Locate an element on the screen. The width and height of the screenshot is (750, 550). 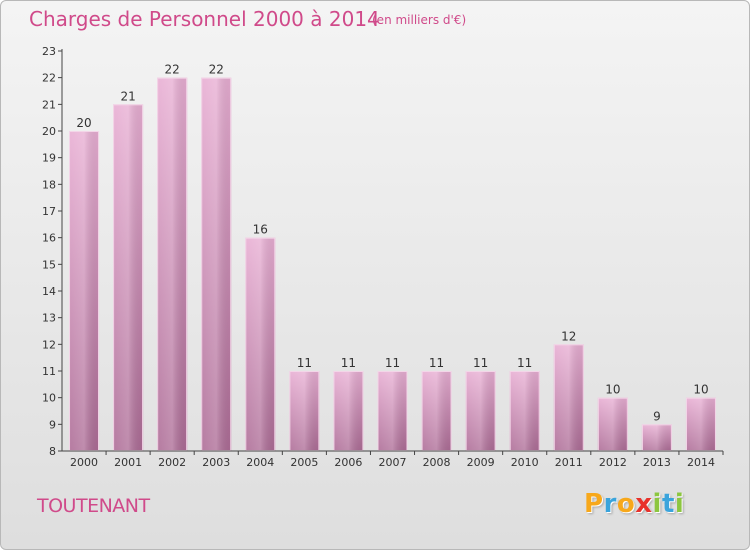
proxiti-logo: Proxiti is located at coordinates (634, 504).